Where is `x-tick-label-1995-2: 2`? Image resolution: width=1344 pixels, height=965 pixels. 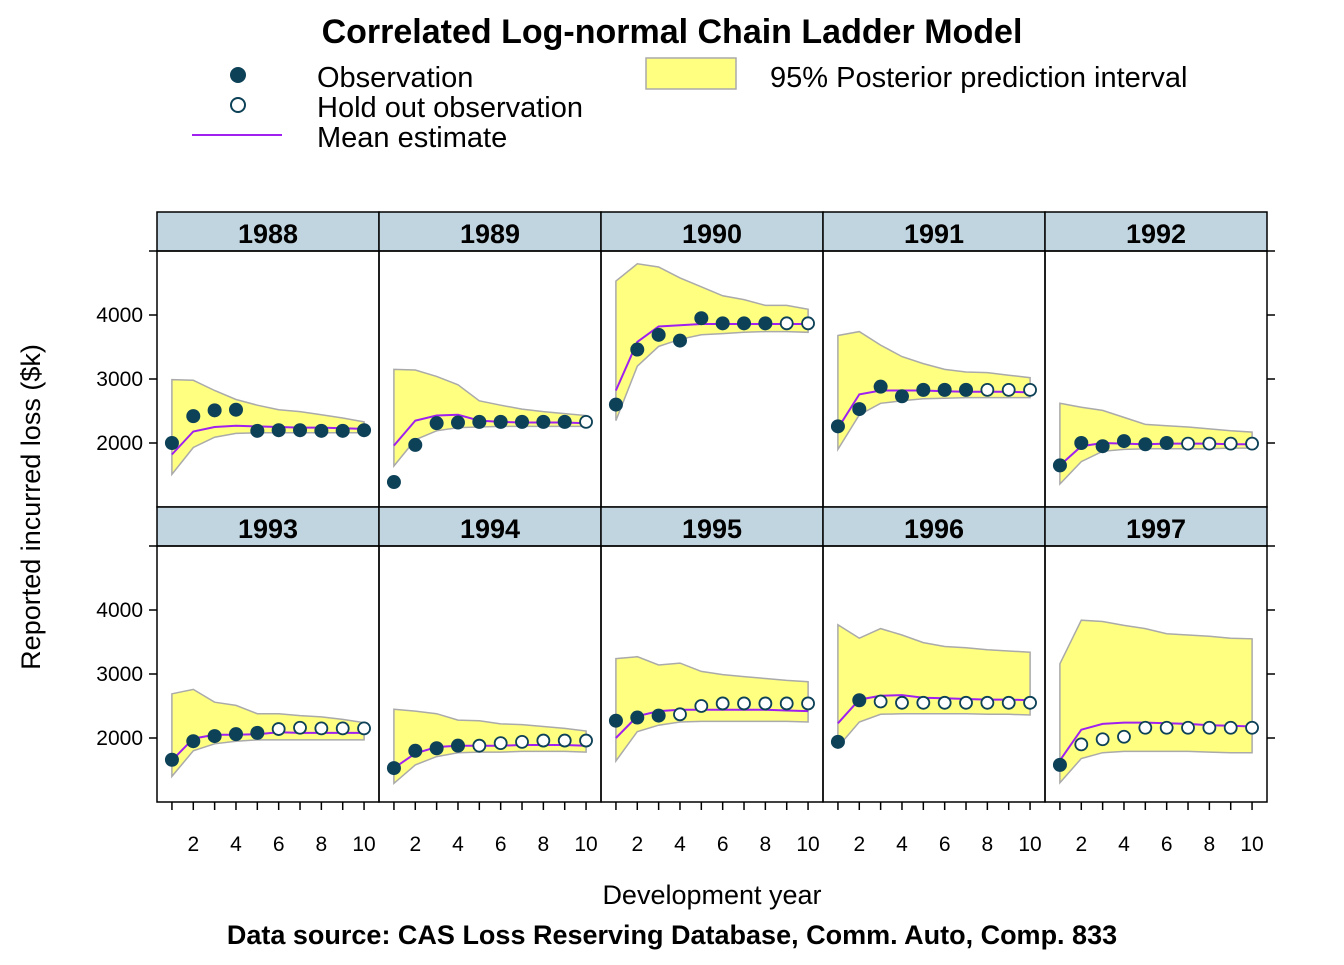 x-tick-label-1995-2: 2 is located at coordinates (637, 844).